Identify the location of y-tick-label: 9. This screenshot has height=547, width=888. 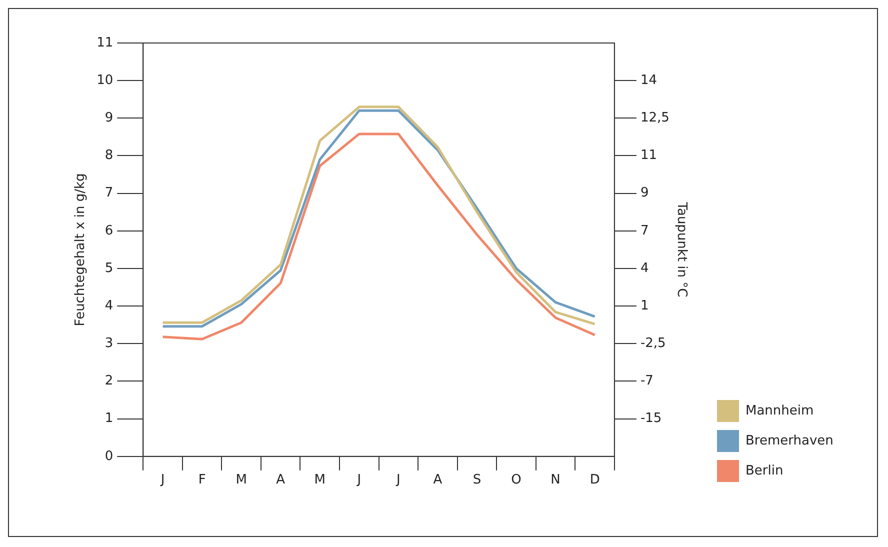
(109, 118).